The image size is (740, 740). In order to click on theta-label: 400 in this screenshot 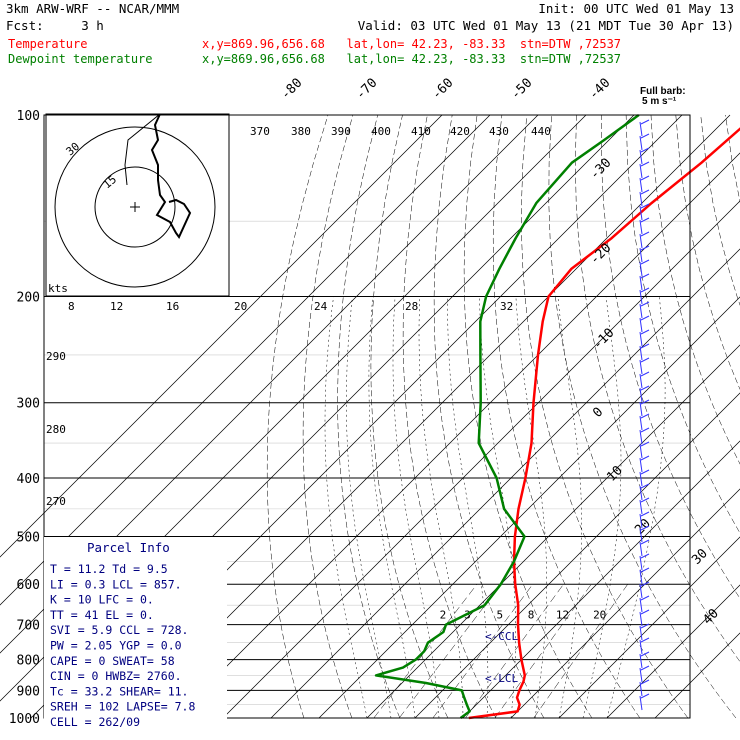, I will do `click(381, 131)`.